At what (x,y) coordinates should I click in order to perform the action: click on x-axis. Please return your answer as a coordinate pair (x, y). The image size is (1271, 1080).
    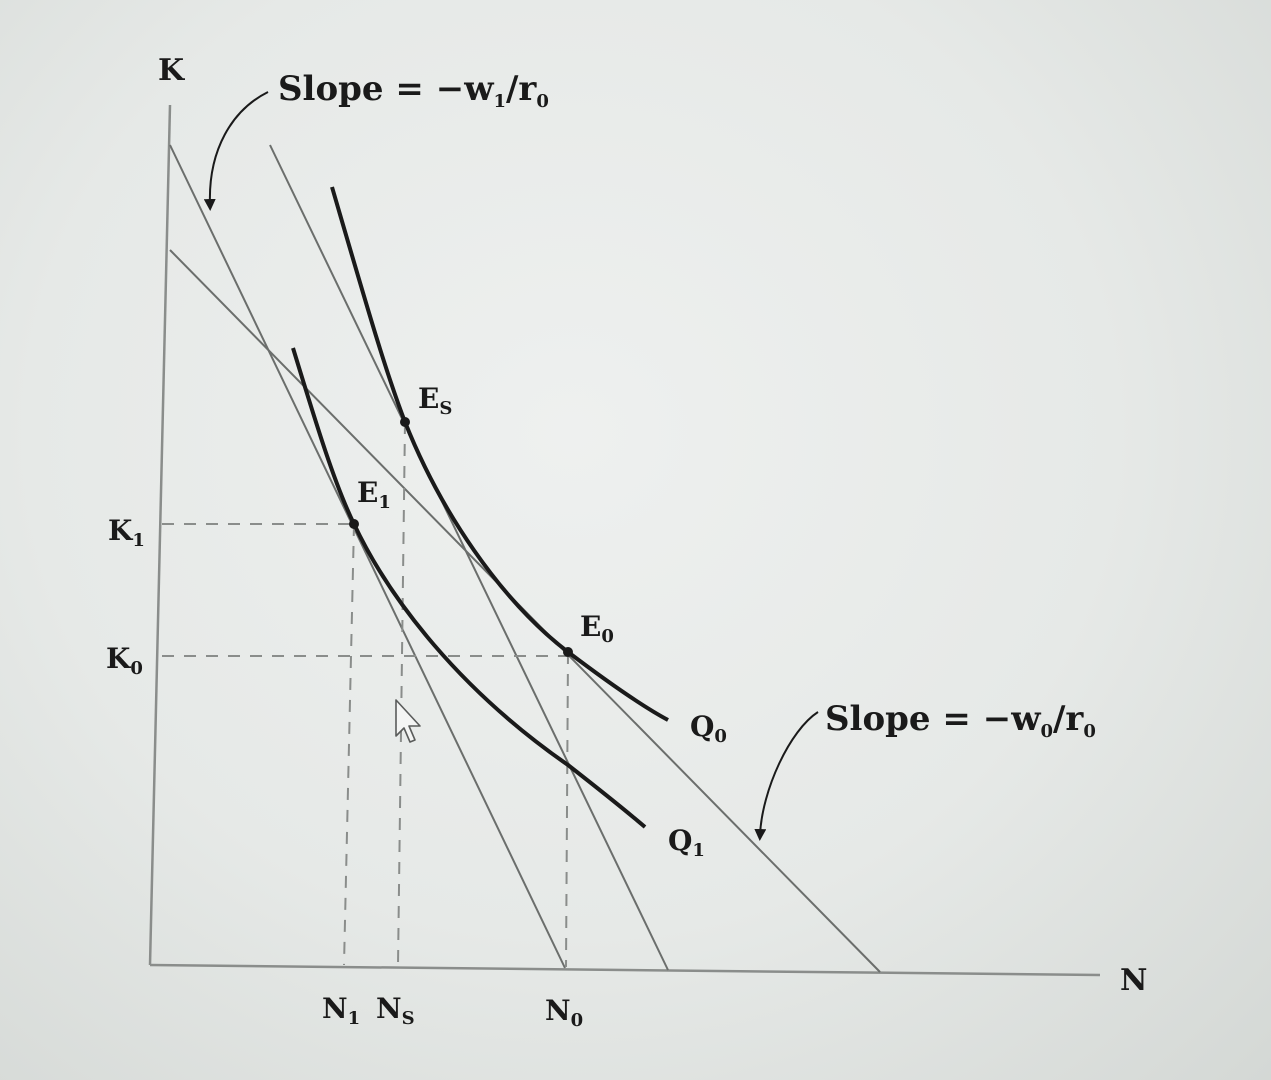
    Looking at the image, I should click on (625, 970).